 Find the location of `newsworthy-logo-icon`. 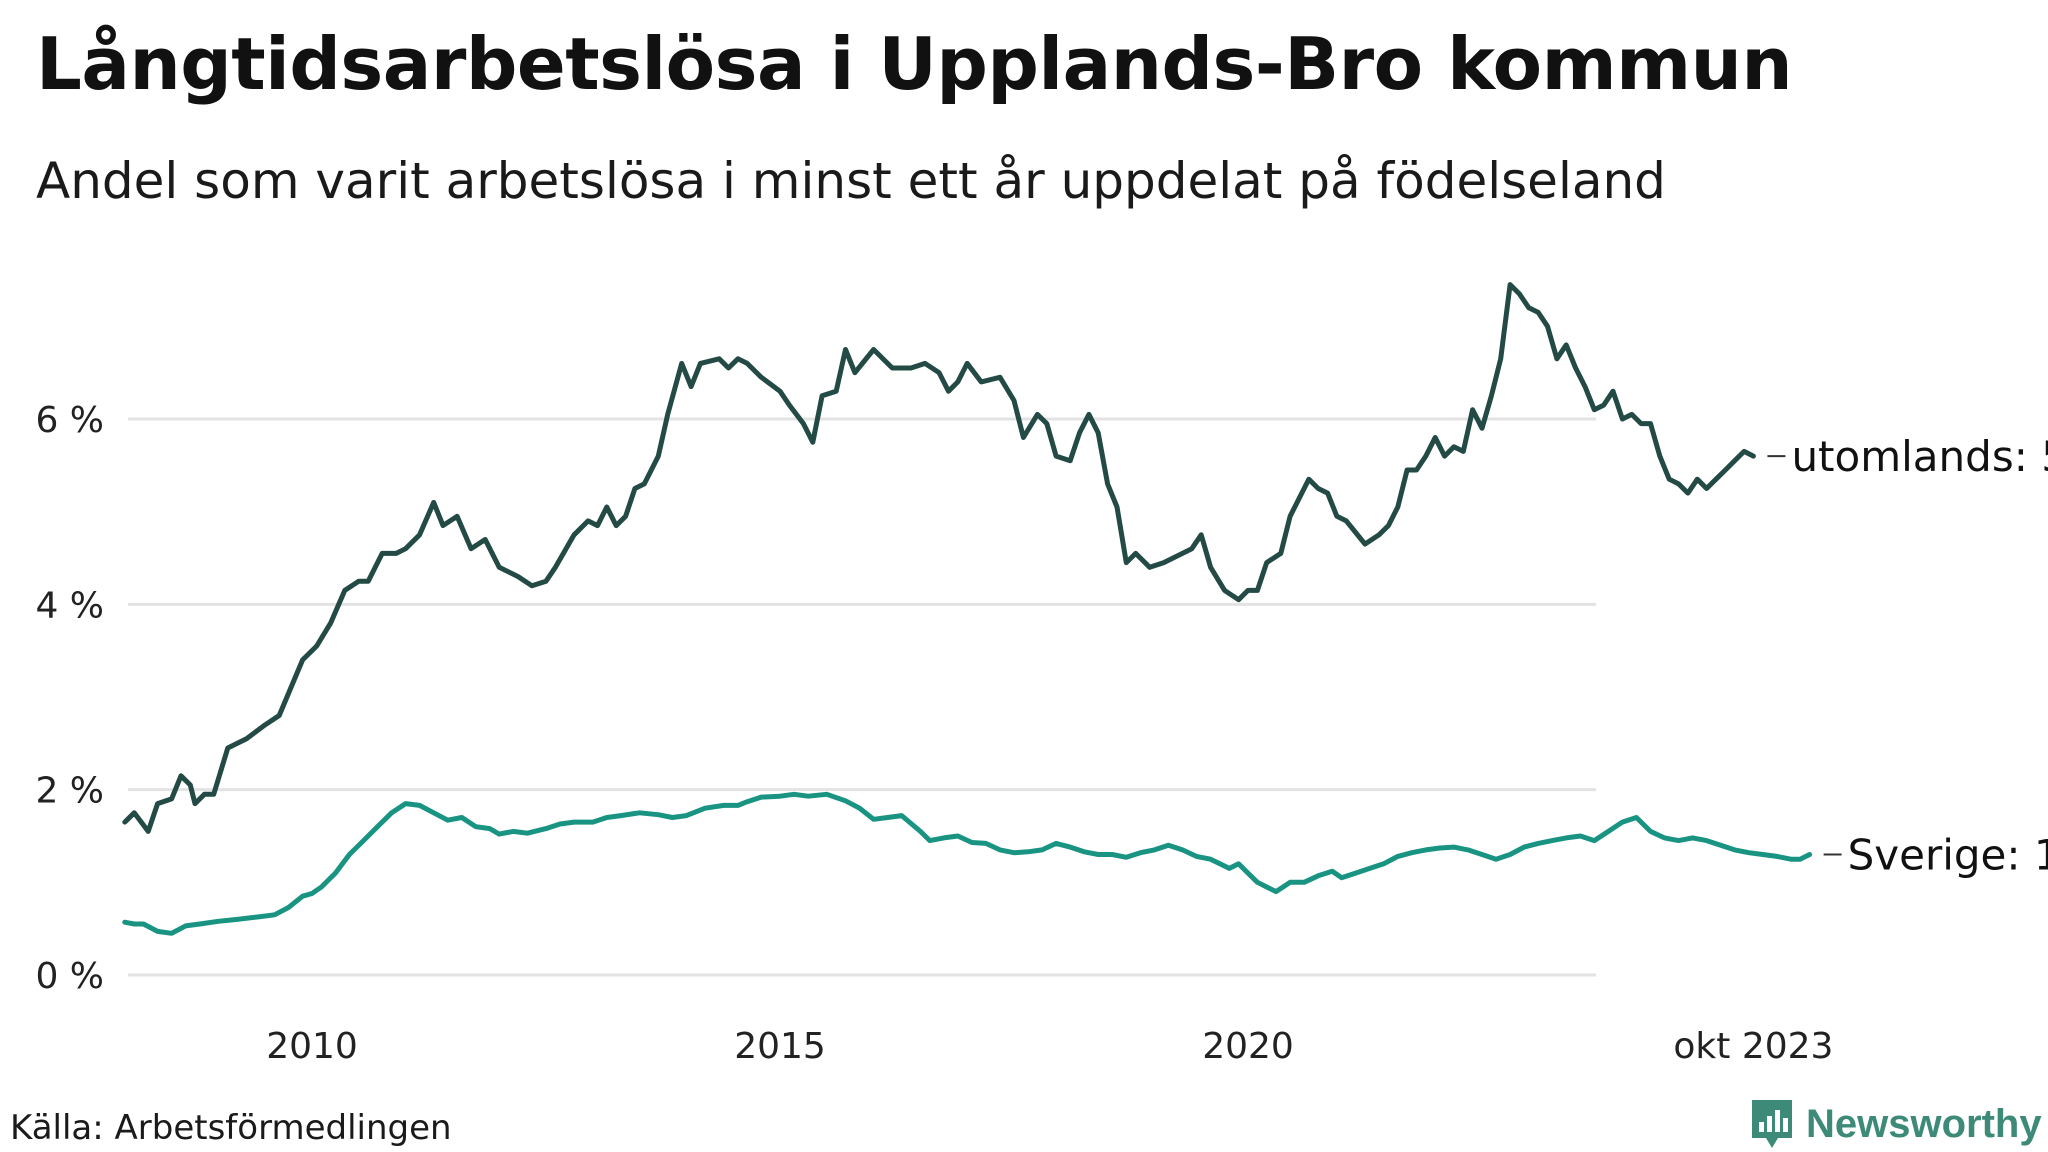

newsworthy-logo-icon is located at coordinates (1772, 1124).